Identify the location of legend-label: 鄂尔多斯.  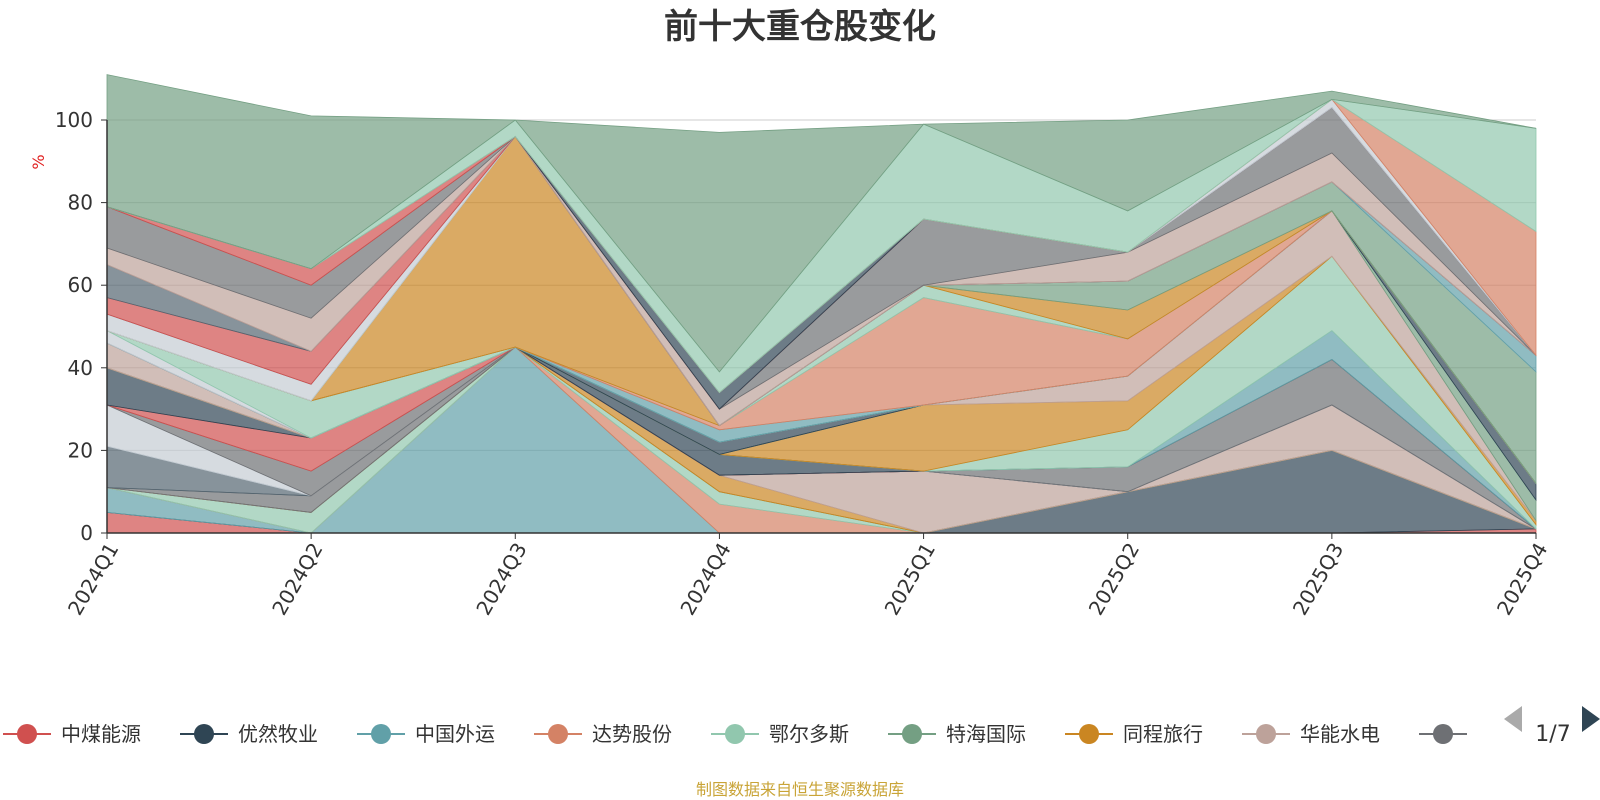
(809, 734).